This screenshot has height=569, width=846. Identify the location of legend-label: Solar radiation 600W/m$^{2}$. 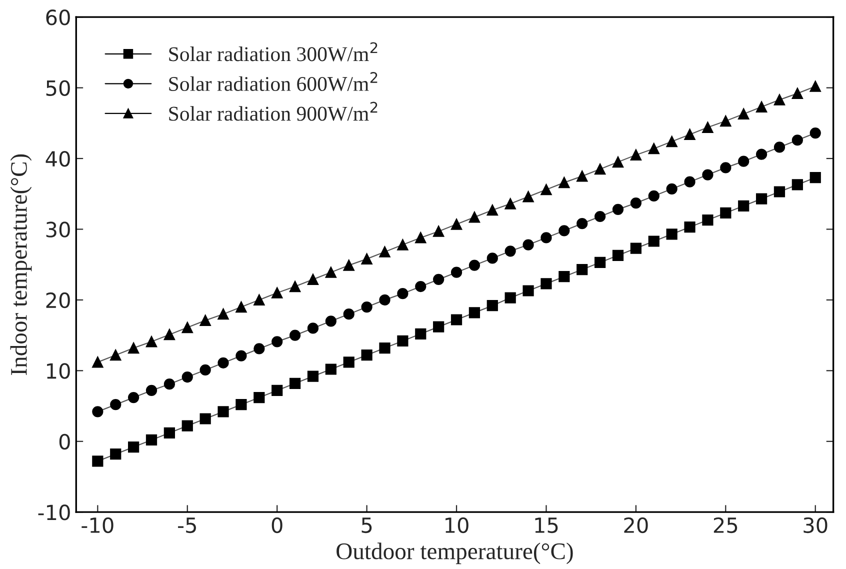
(273, 82).